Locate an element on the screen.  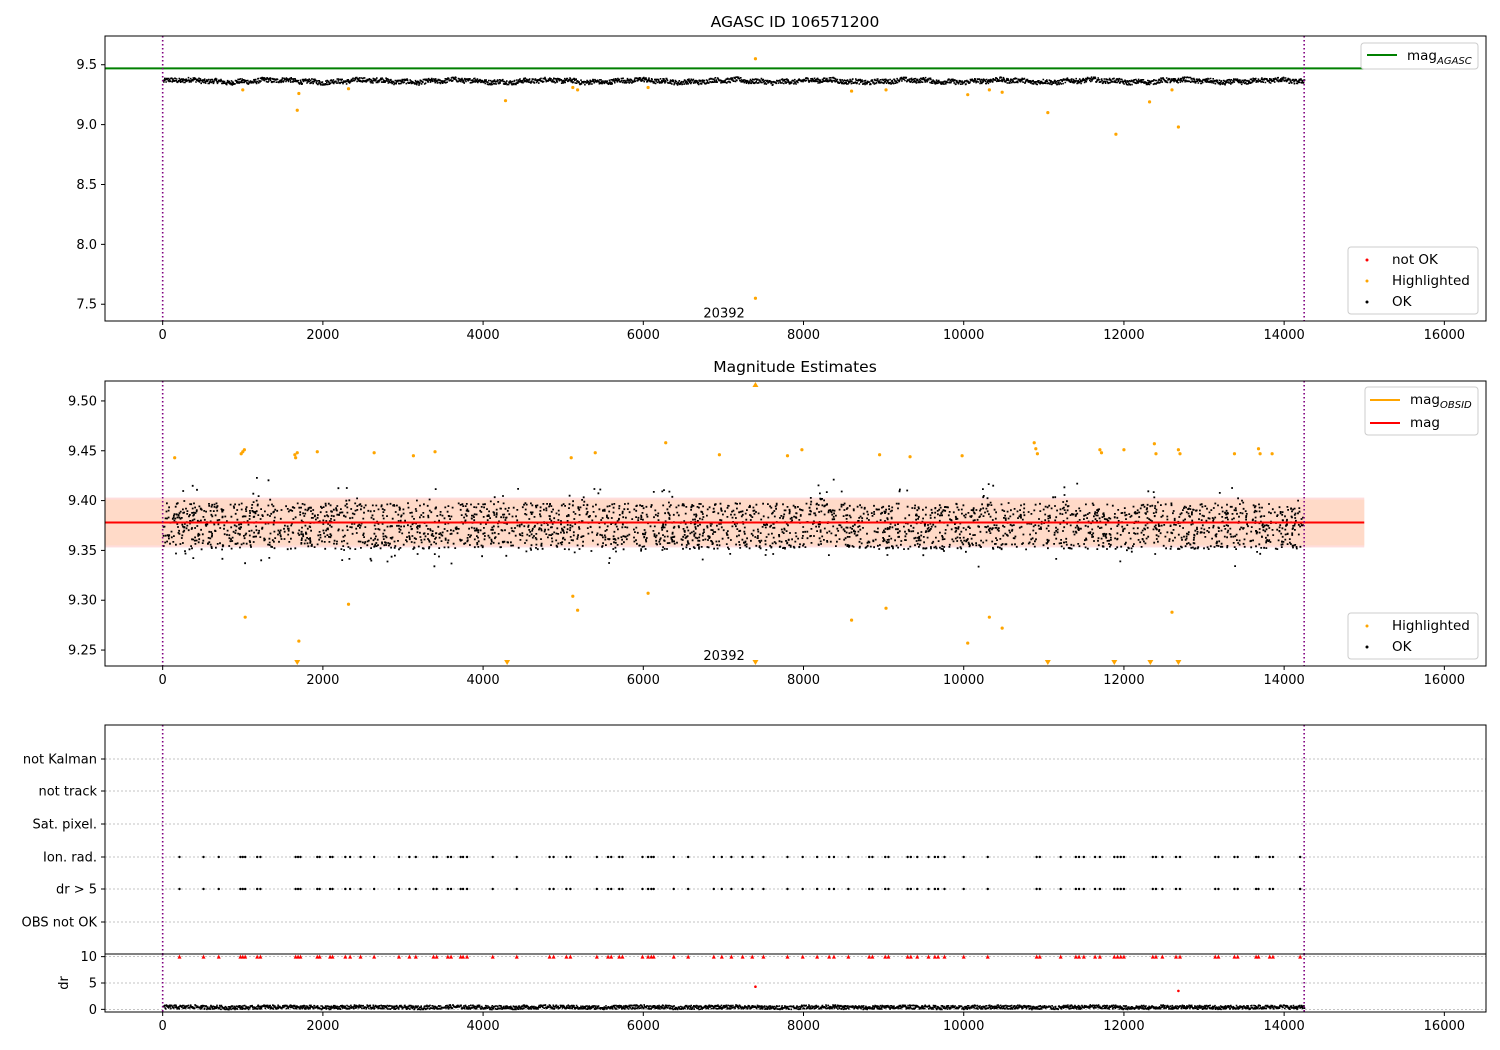
panel-mag-title: Magnitude Estimates is located at coordinates (795, 367).